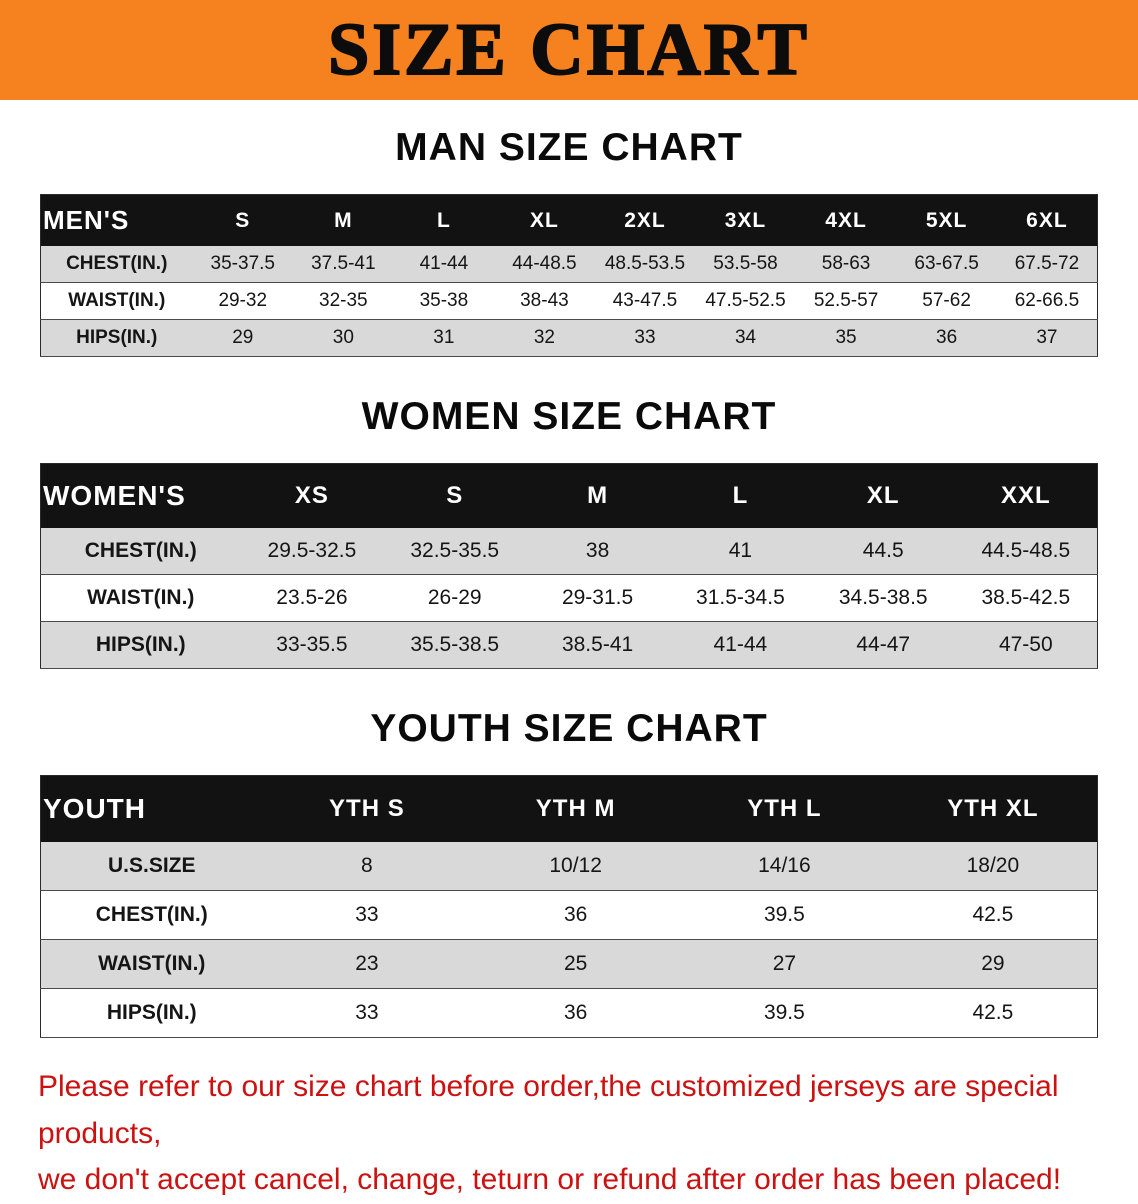  Describe the element at coordinates (740, 551) in the screenshot. I see `table-cell: 41` at that location.